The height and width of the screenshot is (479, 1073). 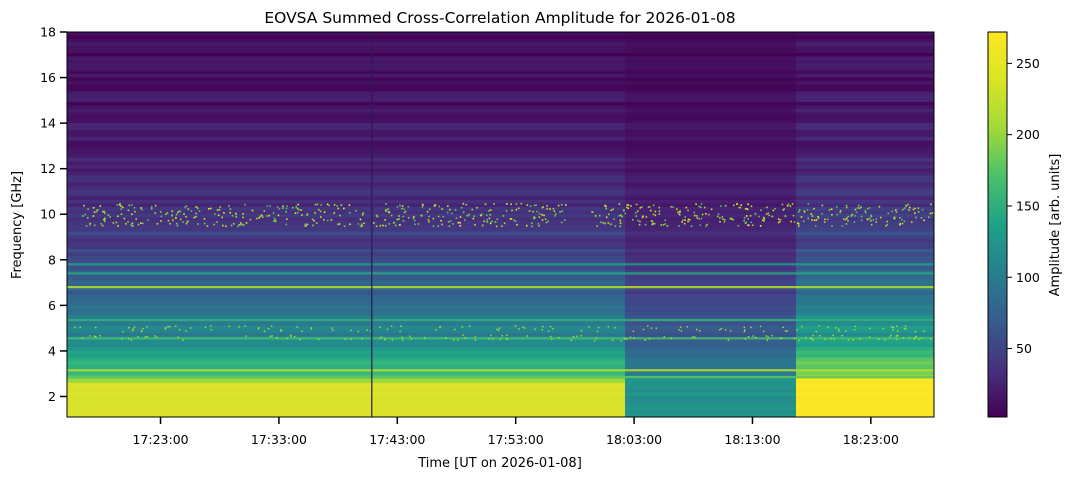 I want to click on colorbar-tick-label: 150, so click(x=1028, y=205).